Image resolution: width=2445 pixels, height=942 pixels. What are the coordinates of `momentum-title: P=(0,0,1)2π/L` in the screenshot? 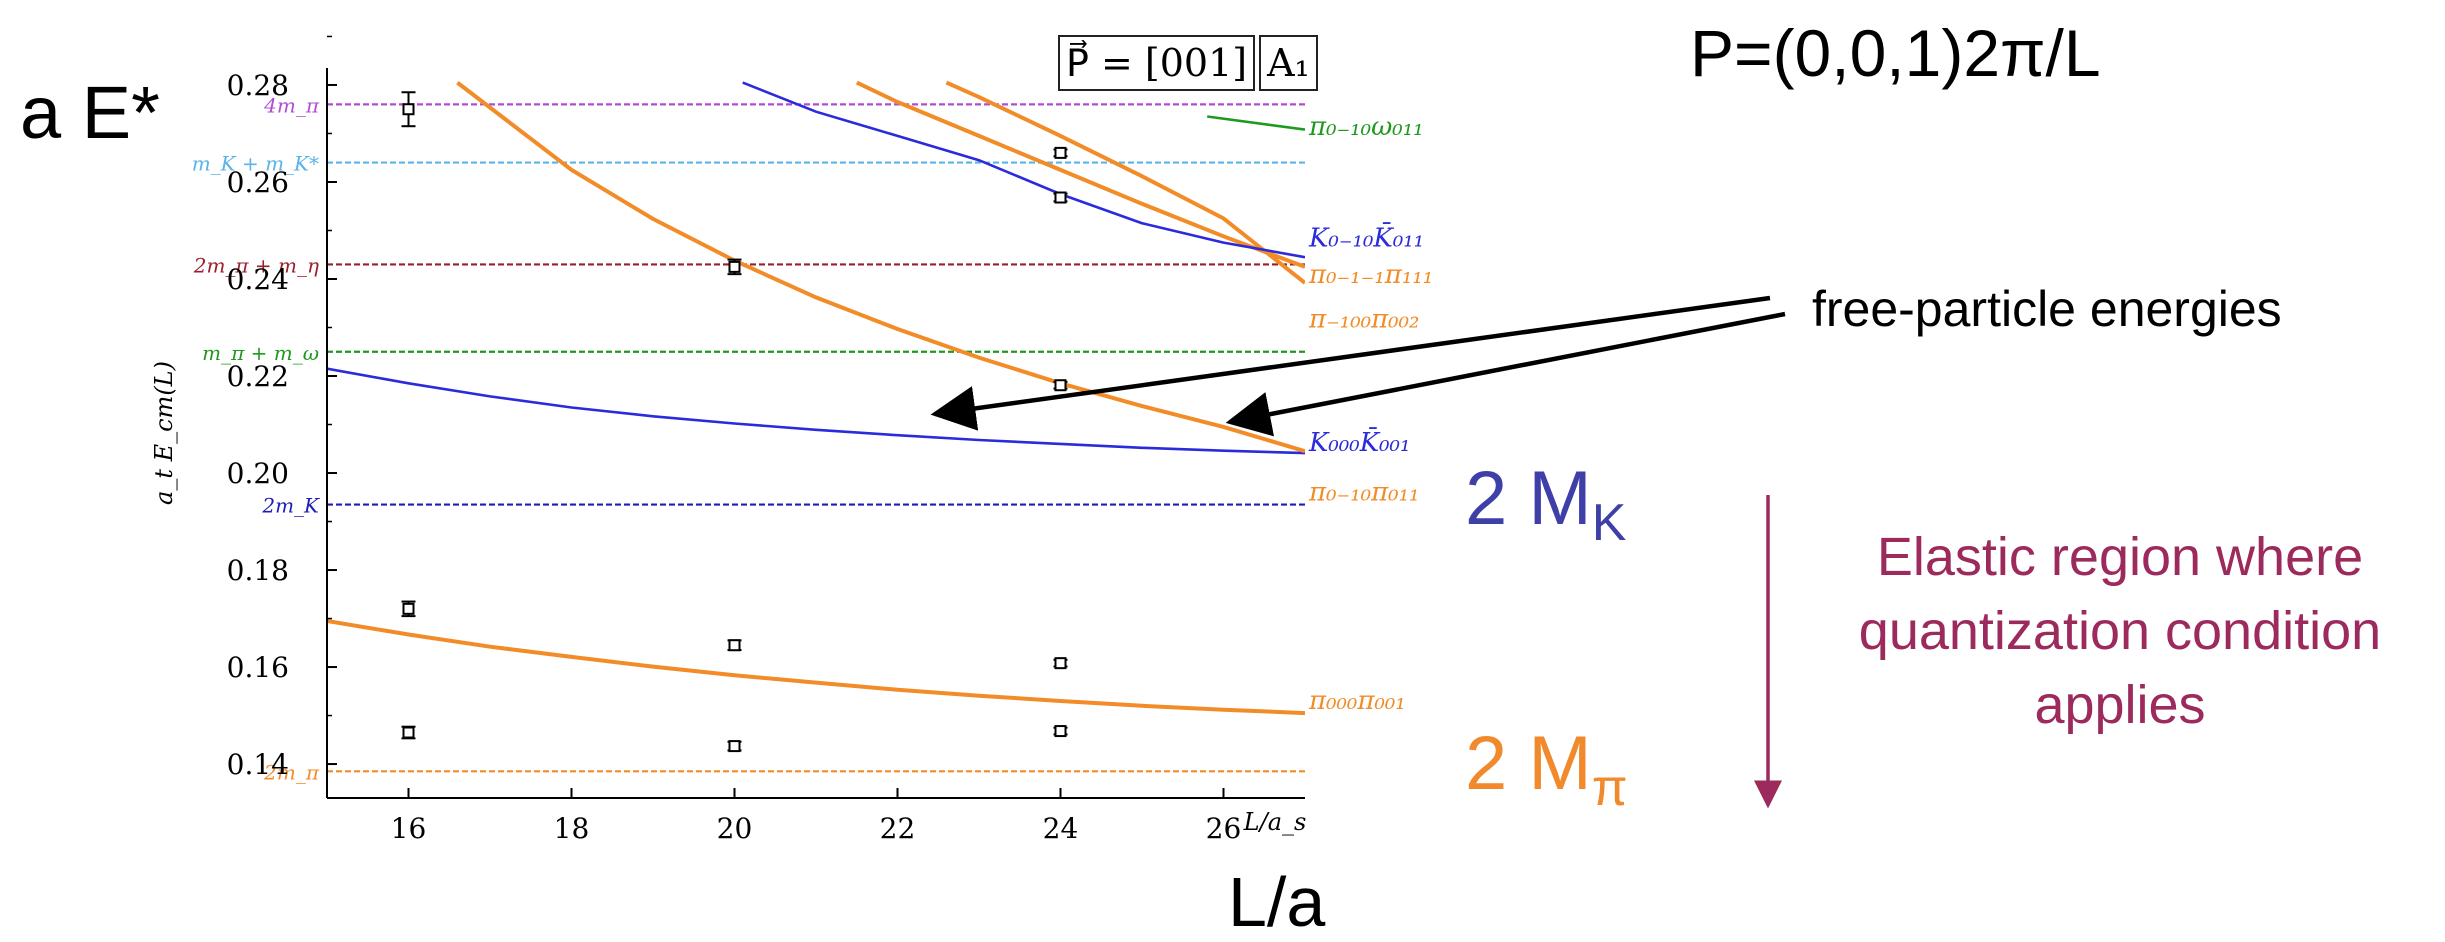 It's located at (1895, 53).